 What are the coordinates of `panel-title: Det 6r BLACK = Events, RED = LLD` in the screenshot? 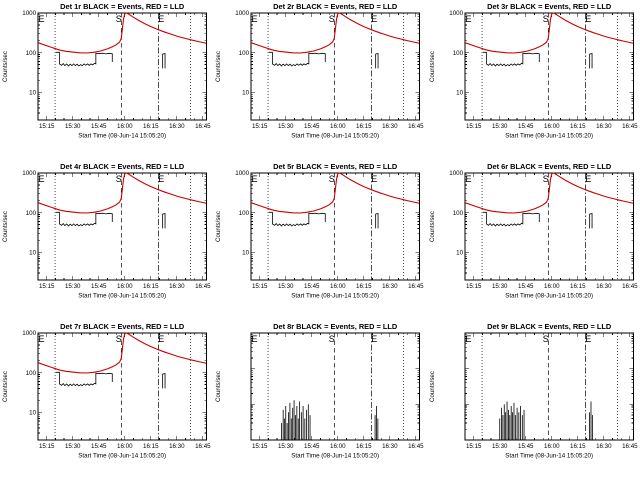 It's located at (549, 166).